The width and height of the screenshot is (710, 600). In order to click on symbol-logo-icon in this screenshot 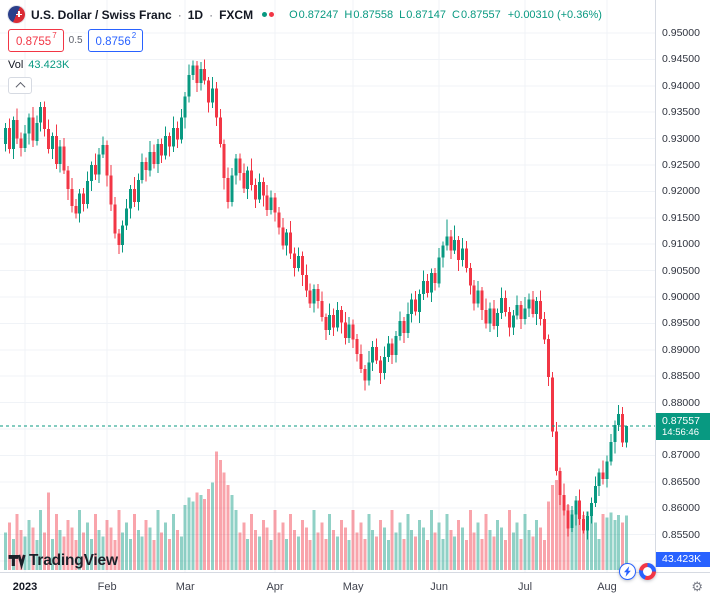, I will do `click(16, 14)`.